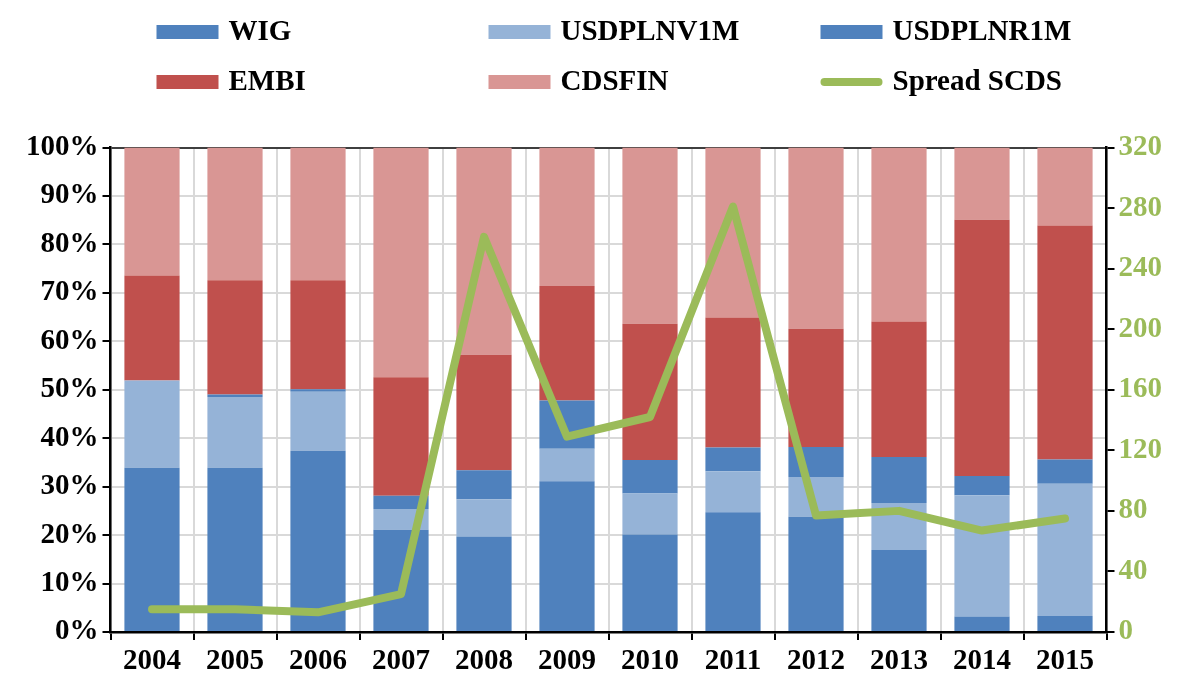  What do you see at coordinates (650, 30) in the screenshot?
I see `legend-label: USDPLNV1M` at bounding box center [650, 30].